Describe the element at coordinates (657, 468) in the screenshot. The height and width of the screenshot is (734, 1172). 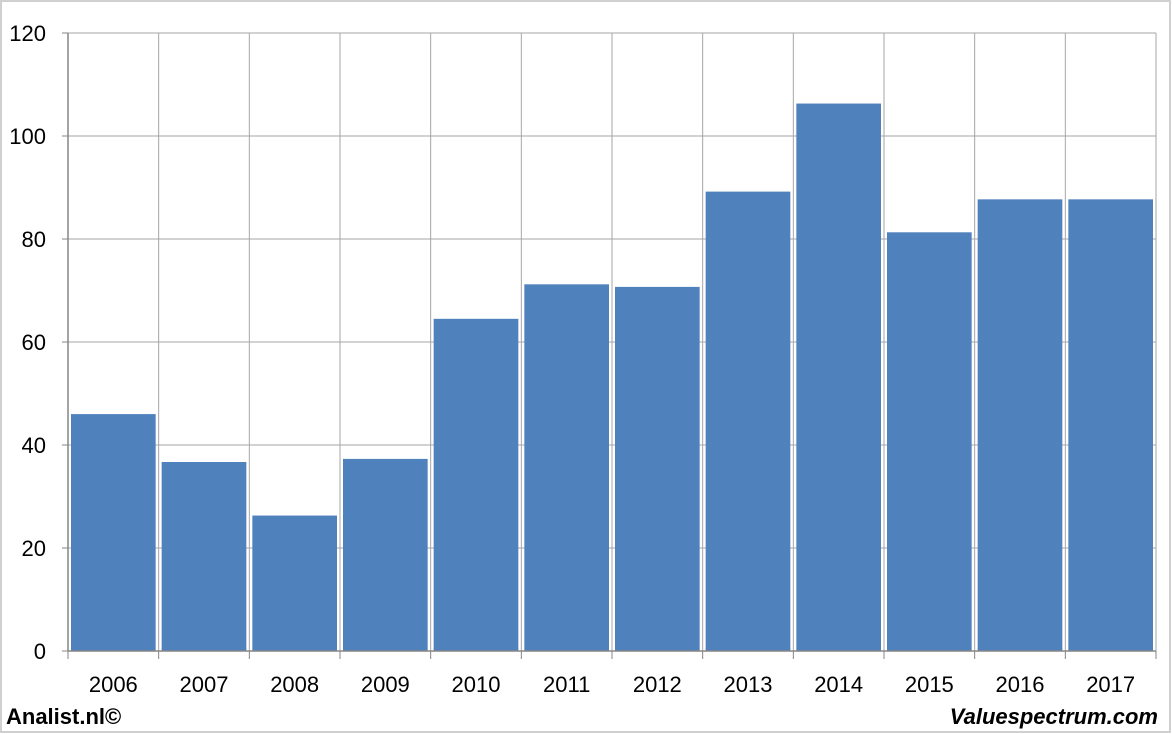
I see `bar-2012` at that location.